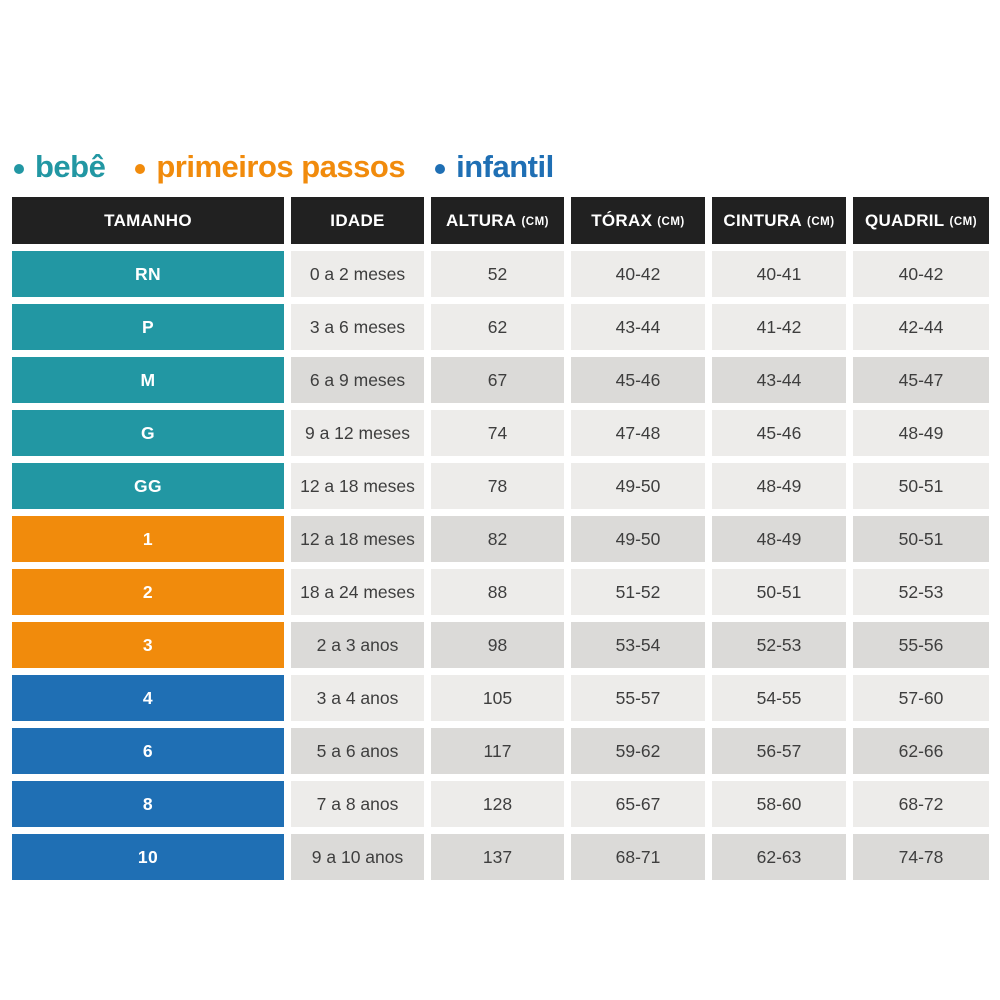 Image resolution: width=1000 pixels, height=1000 pixels. Describe the element at coordinates (638, 380) in the screenshot. I see `torax-cell: 45-46` at that location.